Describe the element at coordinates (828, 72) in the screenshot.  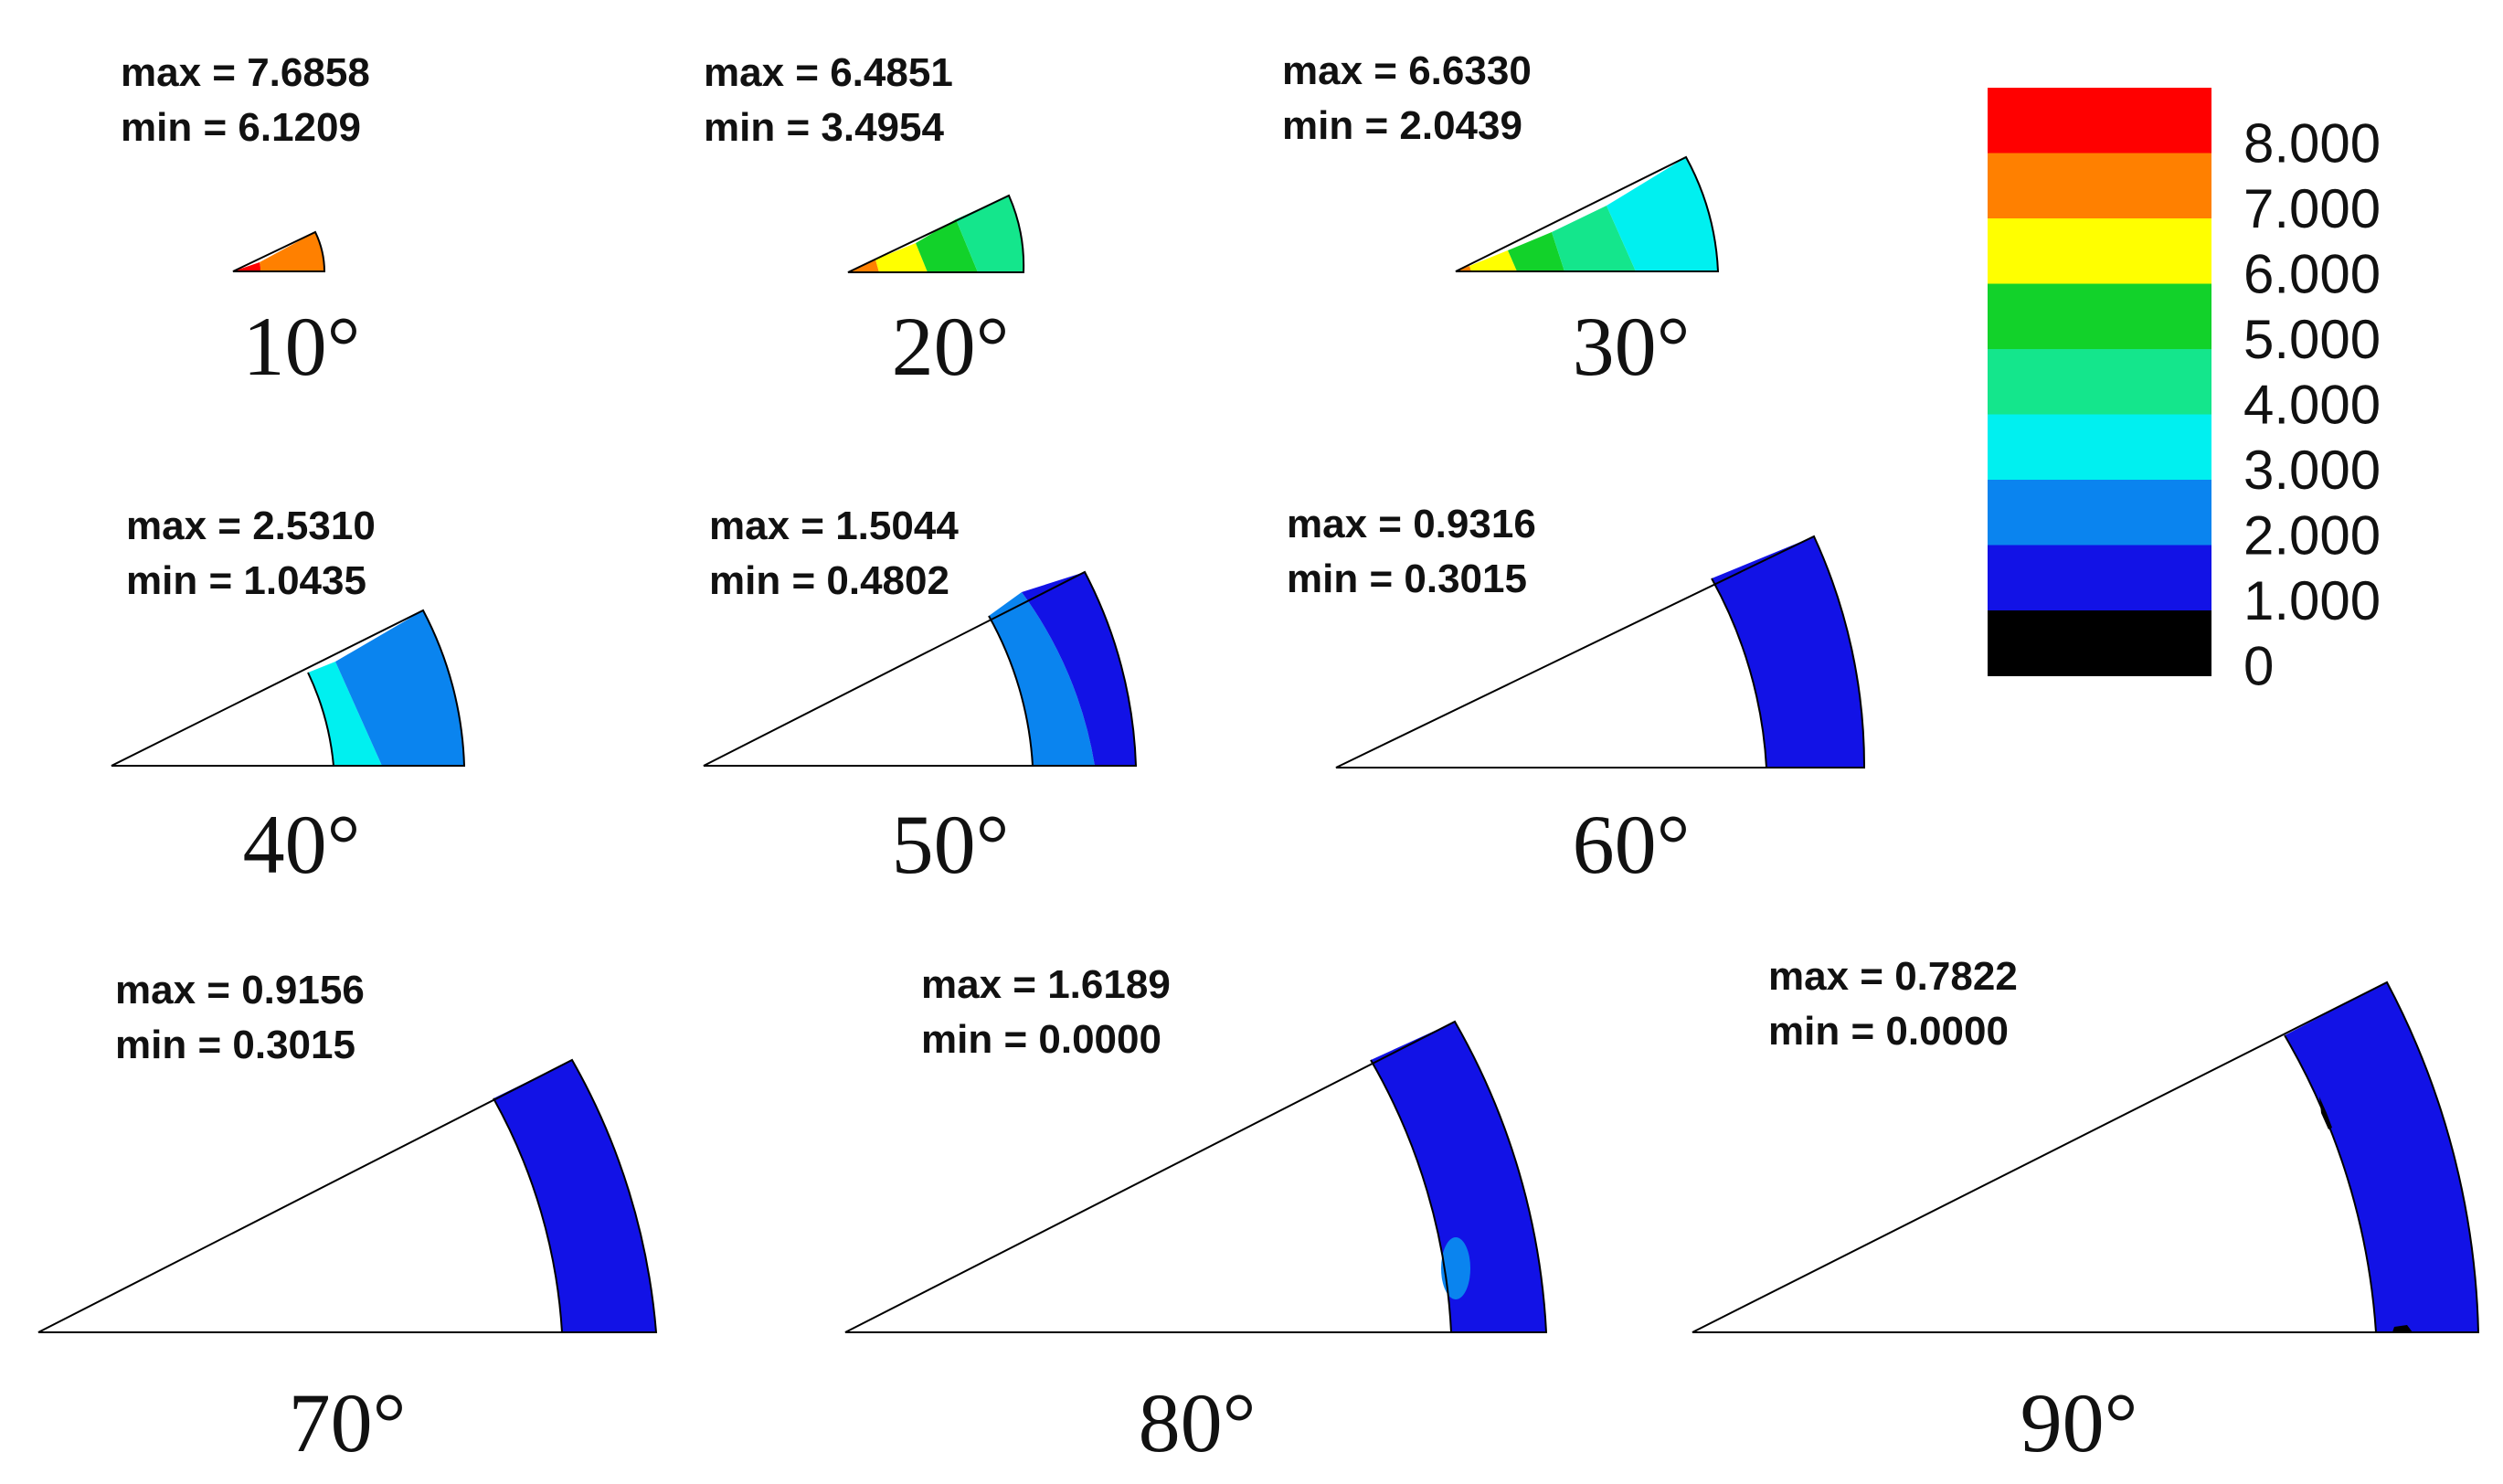
I see `max-value: max = 6.4851` at that location.